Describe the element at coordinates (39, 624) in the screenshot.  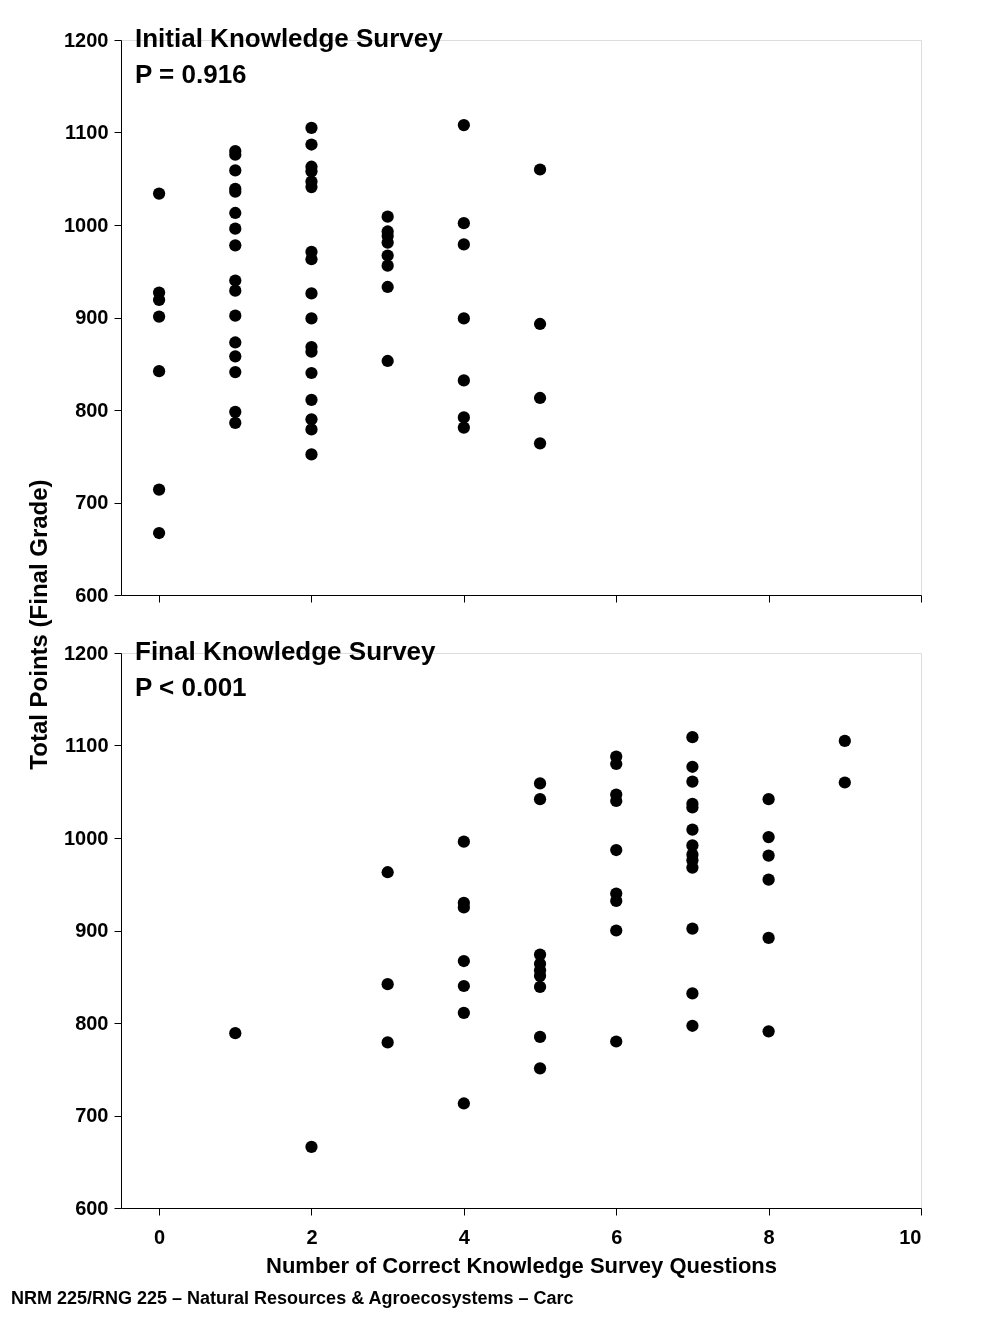
I see `y-axis-title: Total Points (Final Grade)` at that location.